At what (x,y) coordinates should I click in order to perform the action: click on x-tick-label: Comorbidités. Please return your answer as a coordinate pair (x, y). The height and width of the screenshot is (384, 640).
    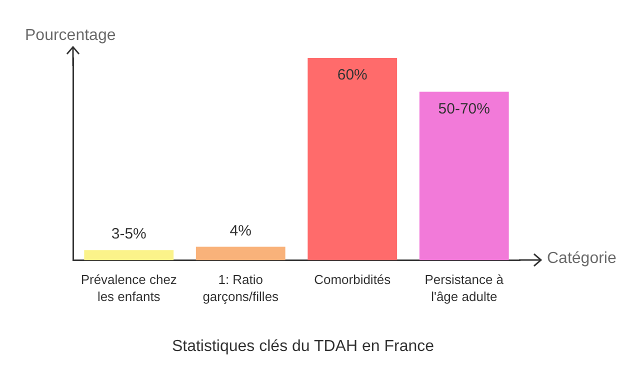
    Looking at the image, I should click on (353, 280).